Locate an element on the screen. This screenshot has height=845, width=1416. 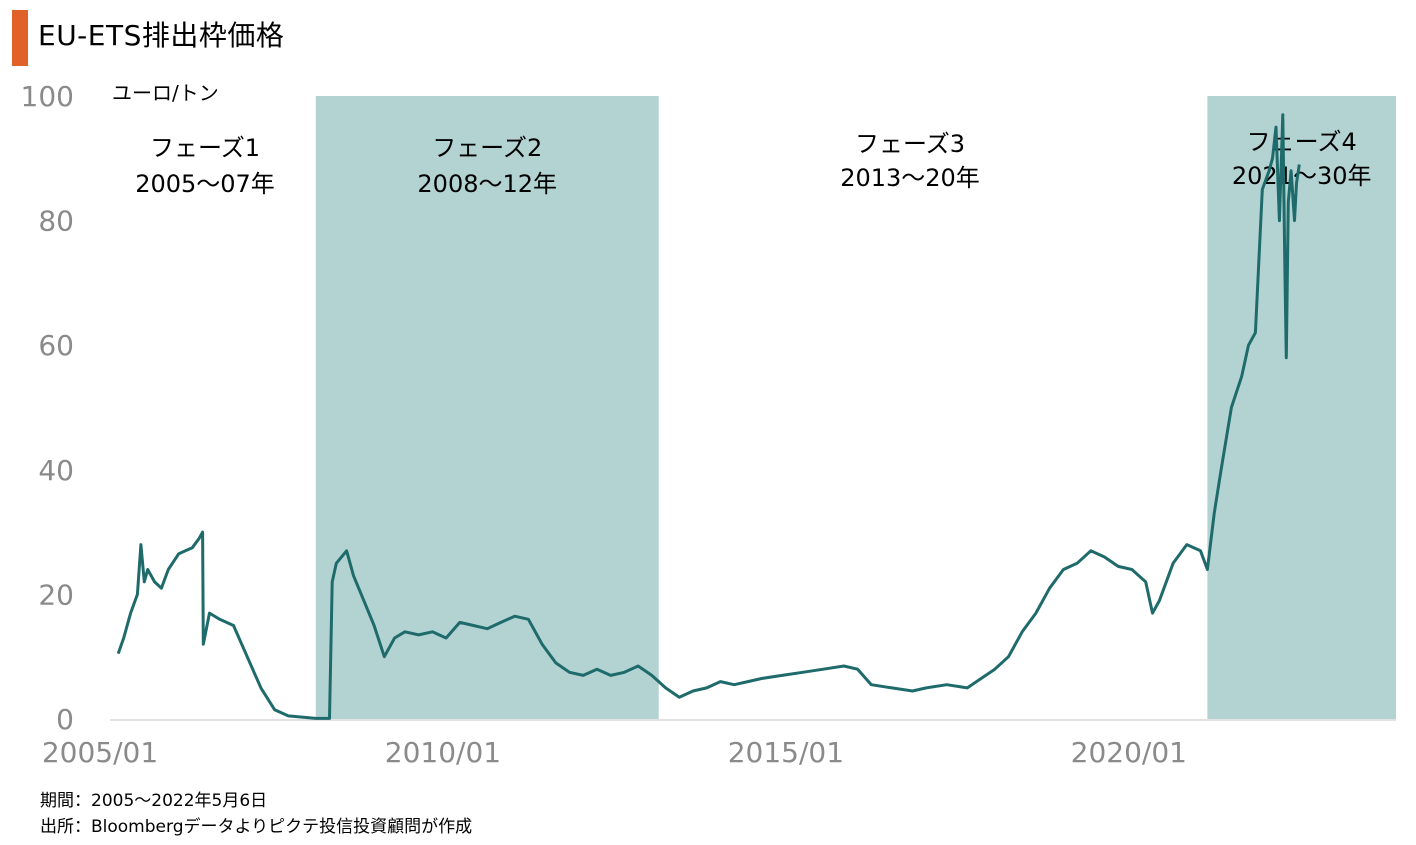
phase-period-label: 2008～12年 is located at coordinates (487, 184).